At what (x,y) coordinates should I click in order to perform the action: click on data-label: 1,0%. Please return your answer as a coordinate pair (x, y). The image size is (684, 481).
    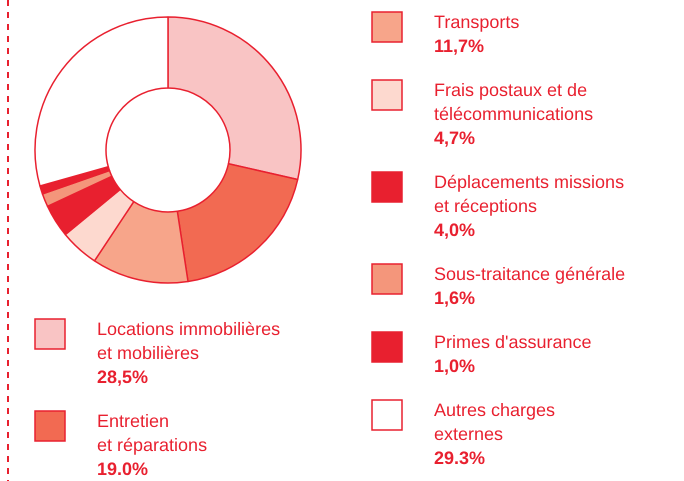
    Looking at the image, I should click on (455, 366).